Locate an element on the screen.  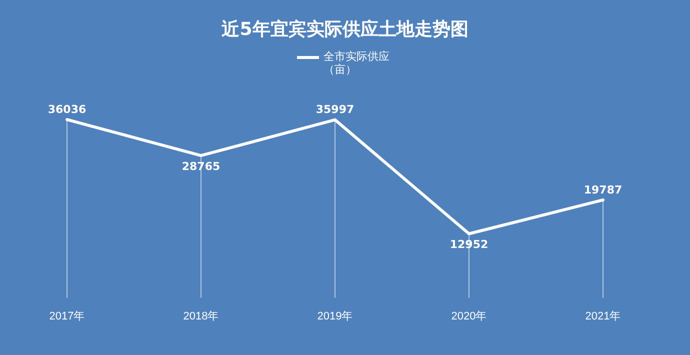
x-tick-label: 2021年 is located at coordinates (603, 316).